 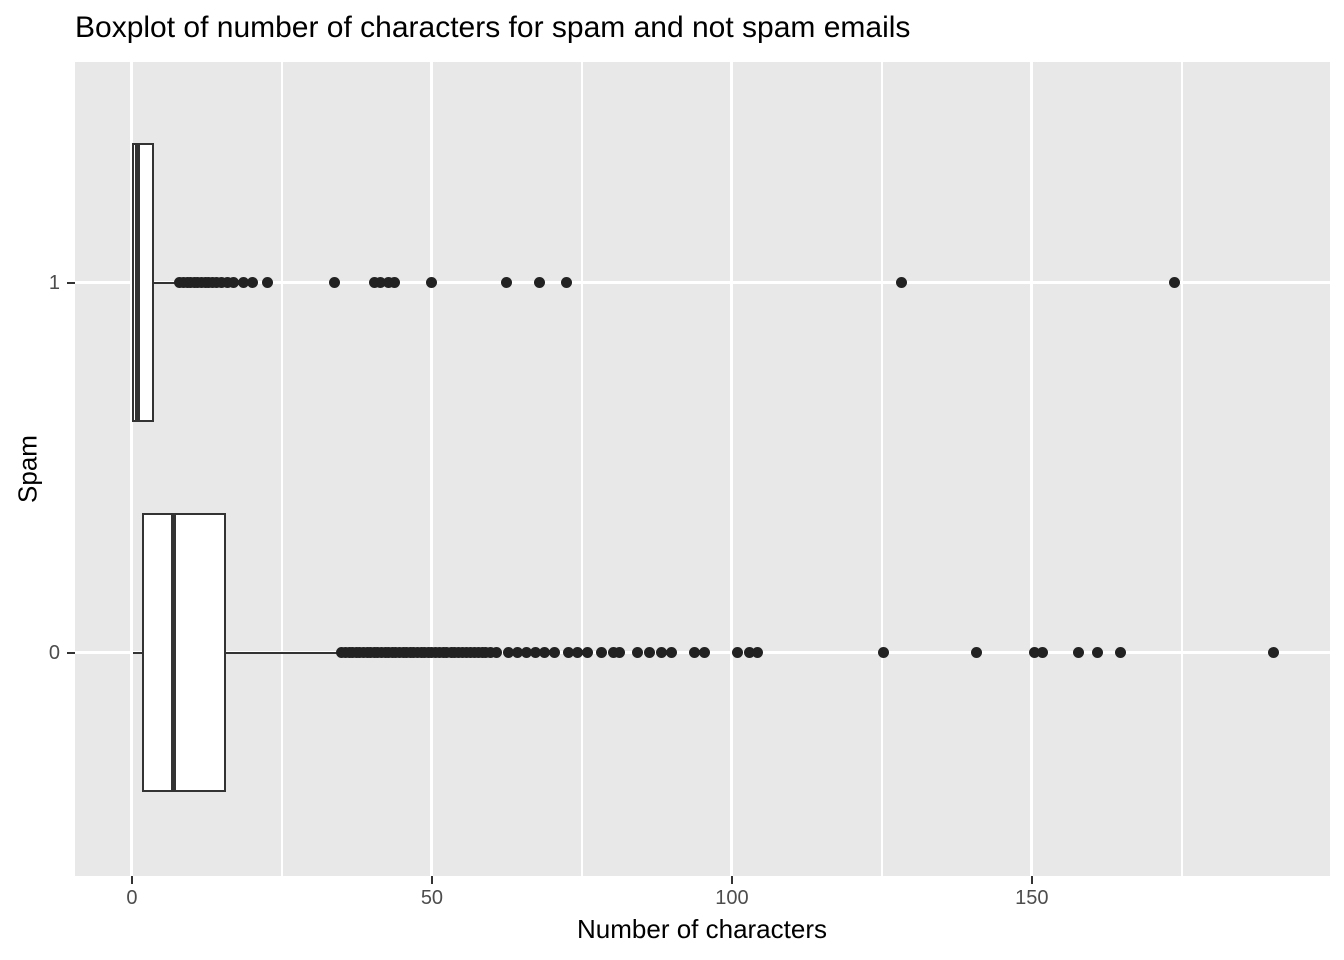 I want to click on x-tick-label: 100, so click(x=732, y=898).